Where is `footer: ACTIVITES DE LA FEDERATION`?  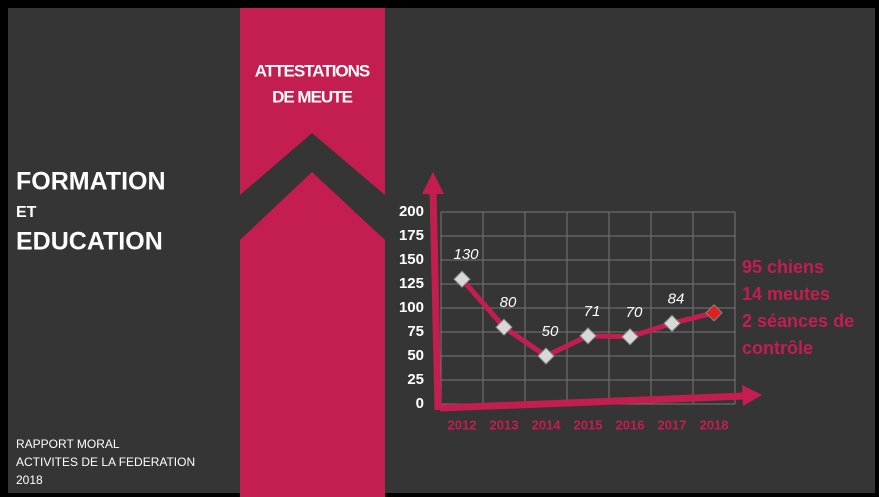 footer: ACTIVITES DE LA FEDERATION is located at coordinates (105, 462).